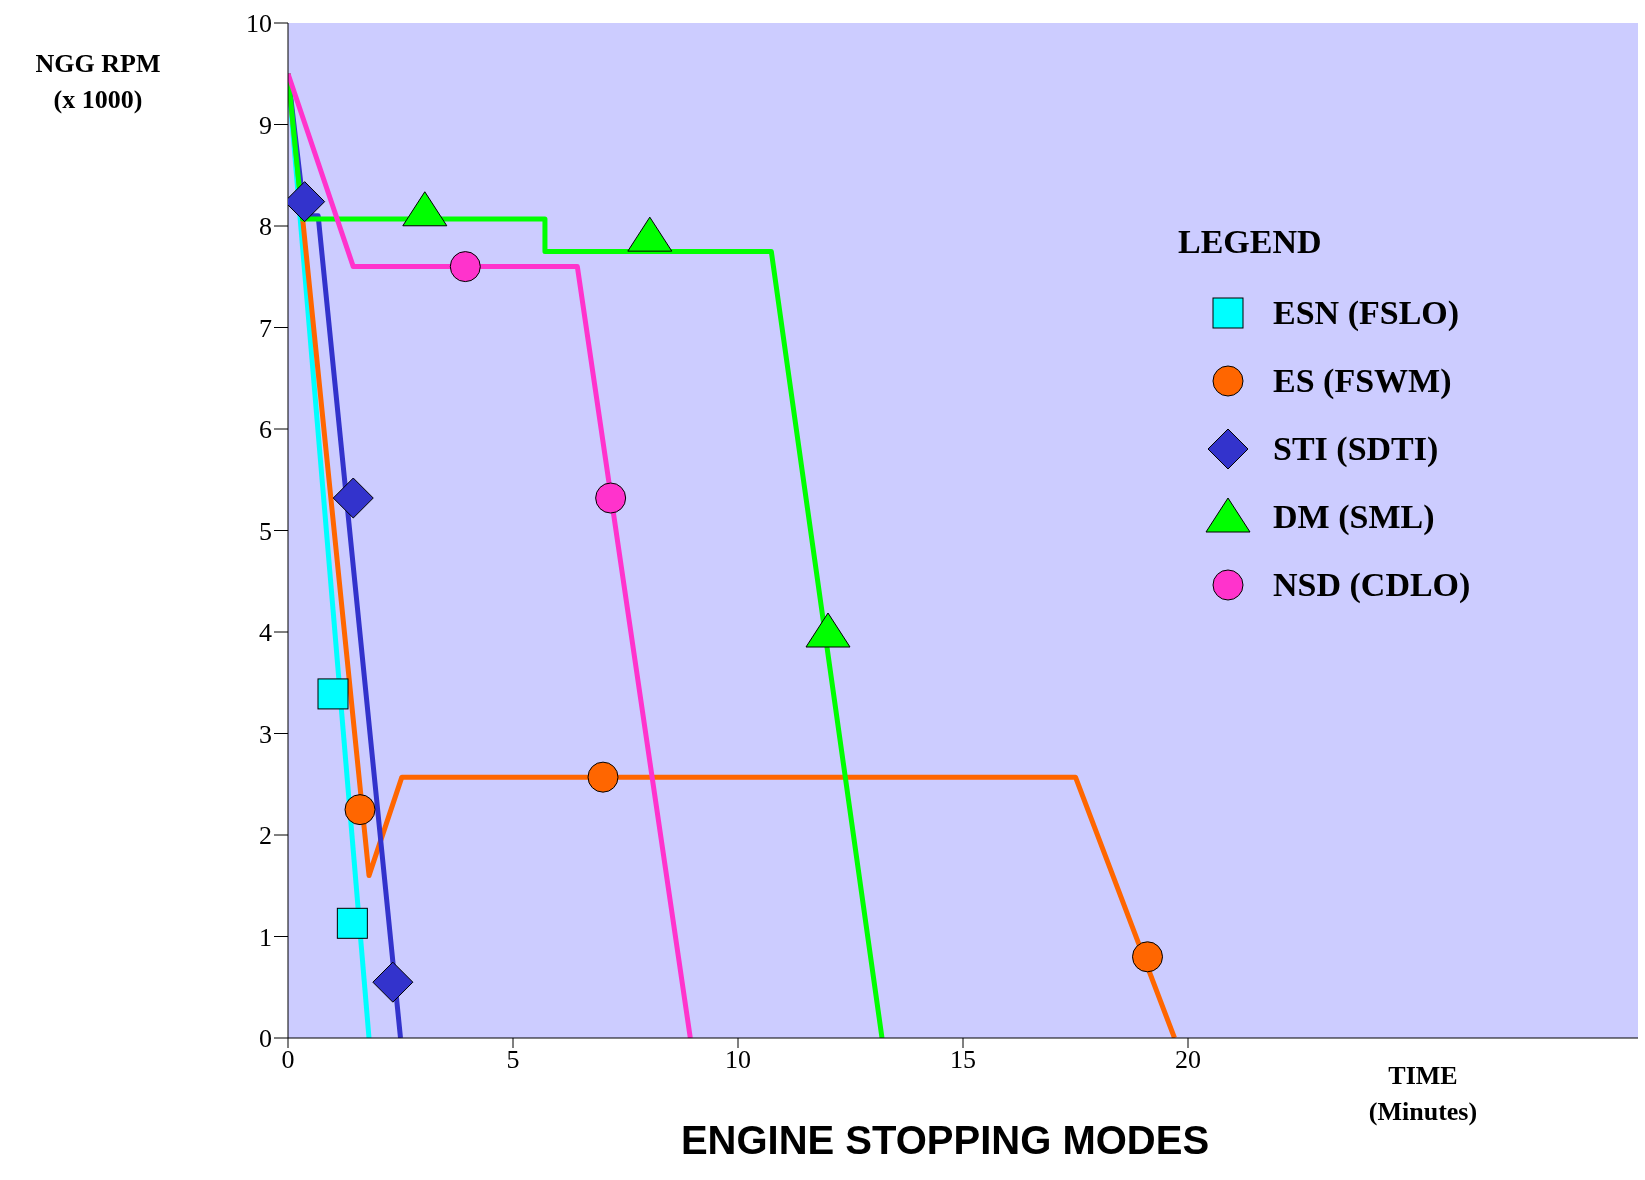 The width and height of the screenshot is (1645, 1180). I want to click on legend-label: ES (FSWM), so click(1362, 381).